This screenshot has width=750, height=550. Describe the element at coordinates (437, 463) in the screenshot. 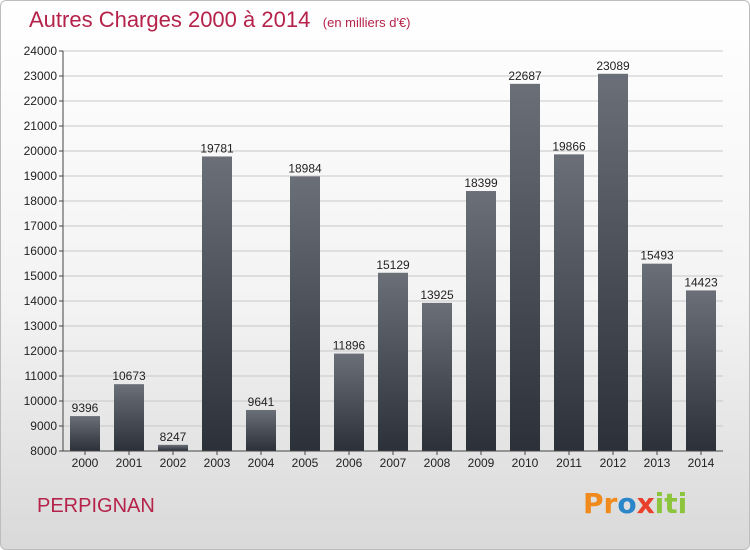

I see `x-tick-label: 2008` at that location.